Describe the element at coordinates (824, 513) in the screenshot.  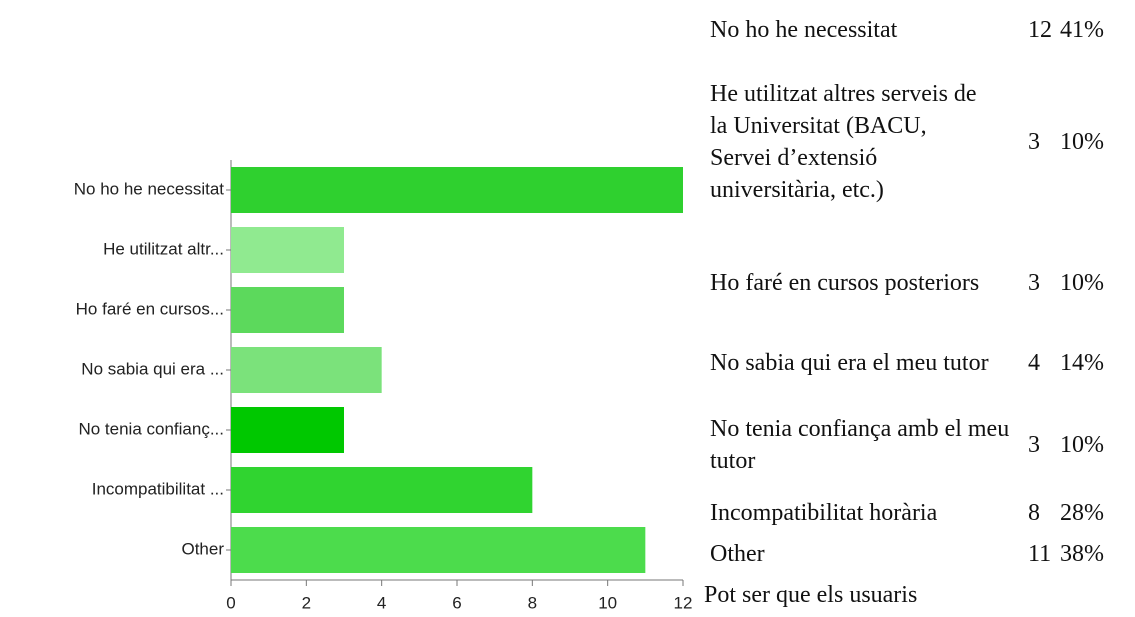
I see `table-cell: Incompatibilitat horària` at that location.